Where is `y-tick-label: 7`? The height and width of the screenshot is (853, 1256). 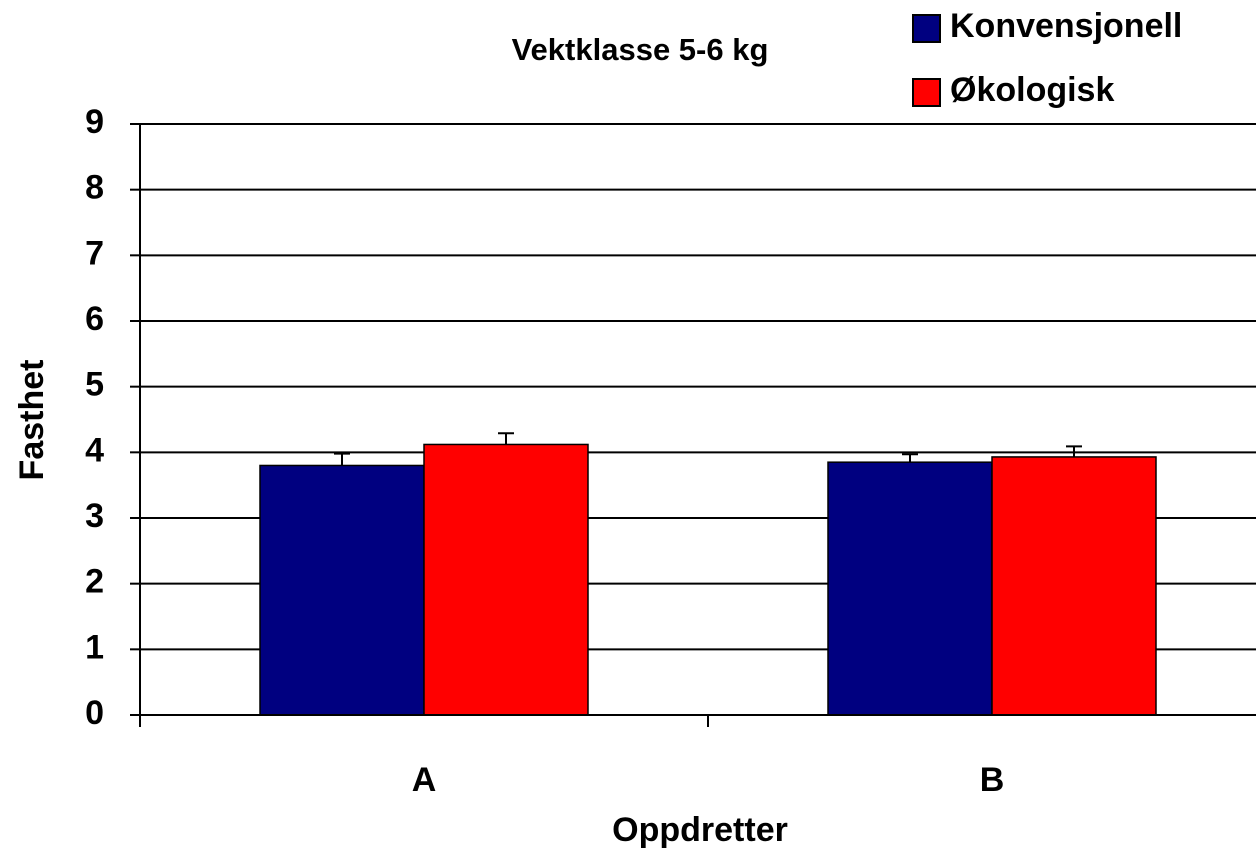 y-tick-label: 7 is located at coordinates (94, 253).